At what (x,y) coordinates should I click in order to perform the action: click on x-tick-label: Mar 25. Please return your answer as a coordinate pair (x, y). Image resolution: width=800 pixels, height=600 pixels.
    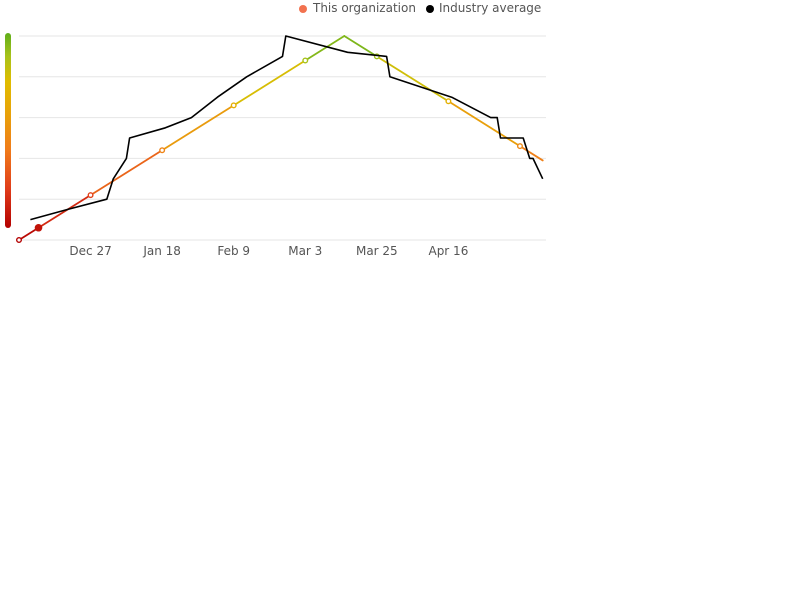
    Looking at the image, I should click on (377, 251).